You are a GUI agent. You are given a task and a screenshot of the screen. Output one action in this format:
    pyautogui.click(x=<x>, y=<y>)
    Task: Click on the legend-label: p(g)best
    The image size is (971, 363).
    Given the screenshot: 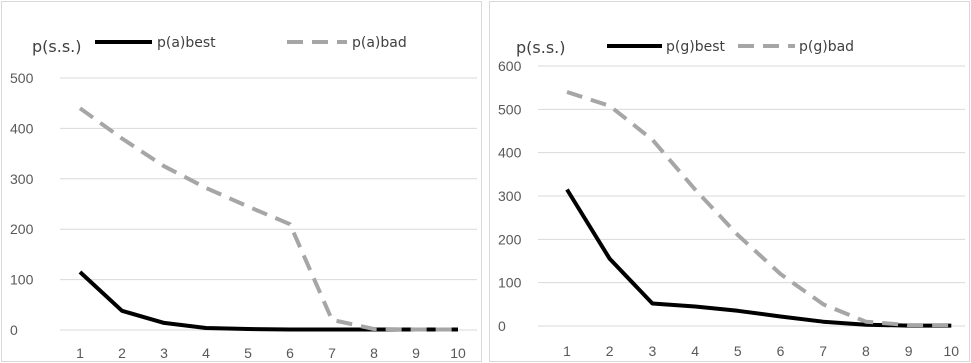 What is the action you would take?
    pyautogui.click(x=695, y=47)
    